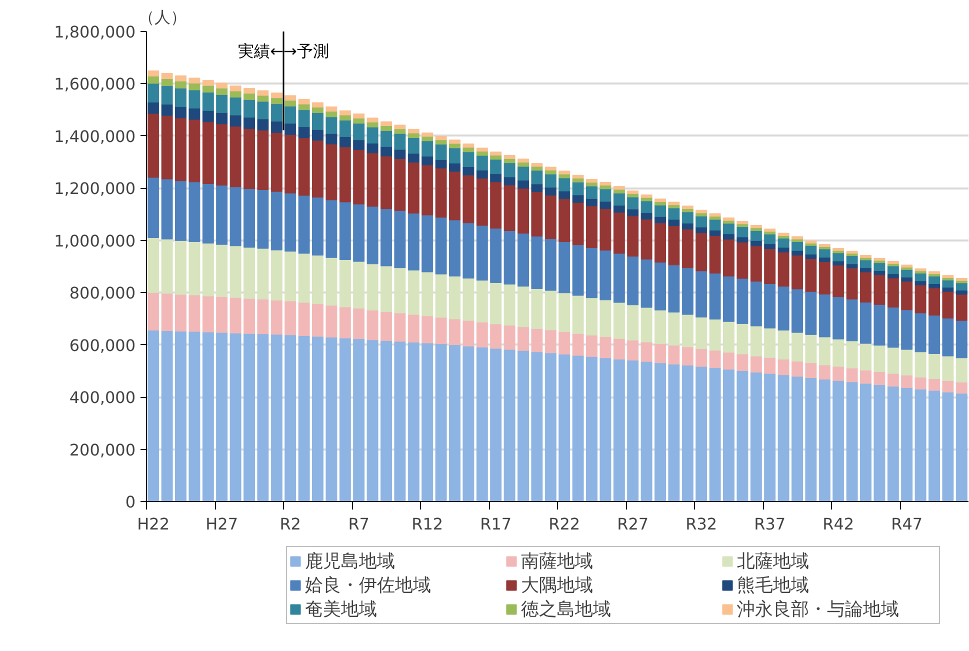 The width and height of the screenshot is (969, 651). What do you see at coordinates (153, 524) in the screenshot?
I see `x-tick-label: H22` at bounding box center [153, 524].